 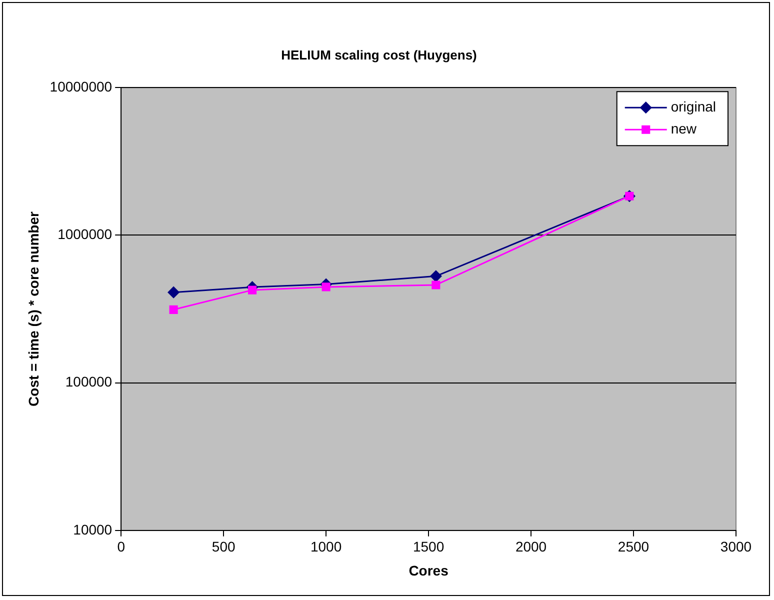 What do you see at coordinates (736, 546) in the screenshot?
I see `x-tick-label: 3000` at bounding box center [736, 546].